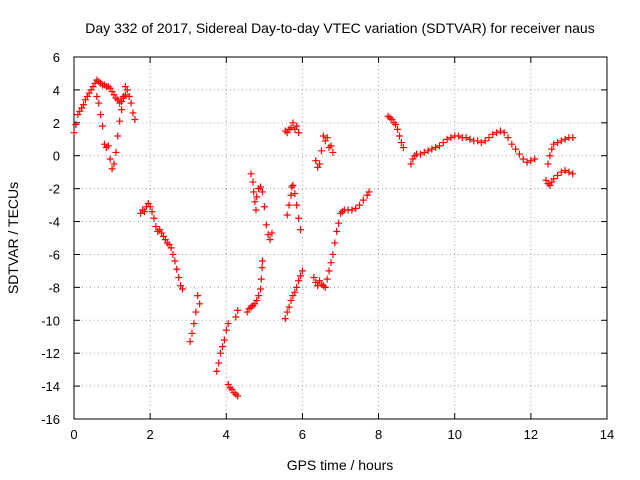 This screenshot has height=480, width=640. I want to click on x-tick-label: 10, so click(454, 434).